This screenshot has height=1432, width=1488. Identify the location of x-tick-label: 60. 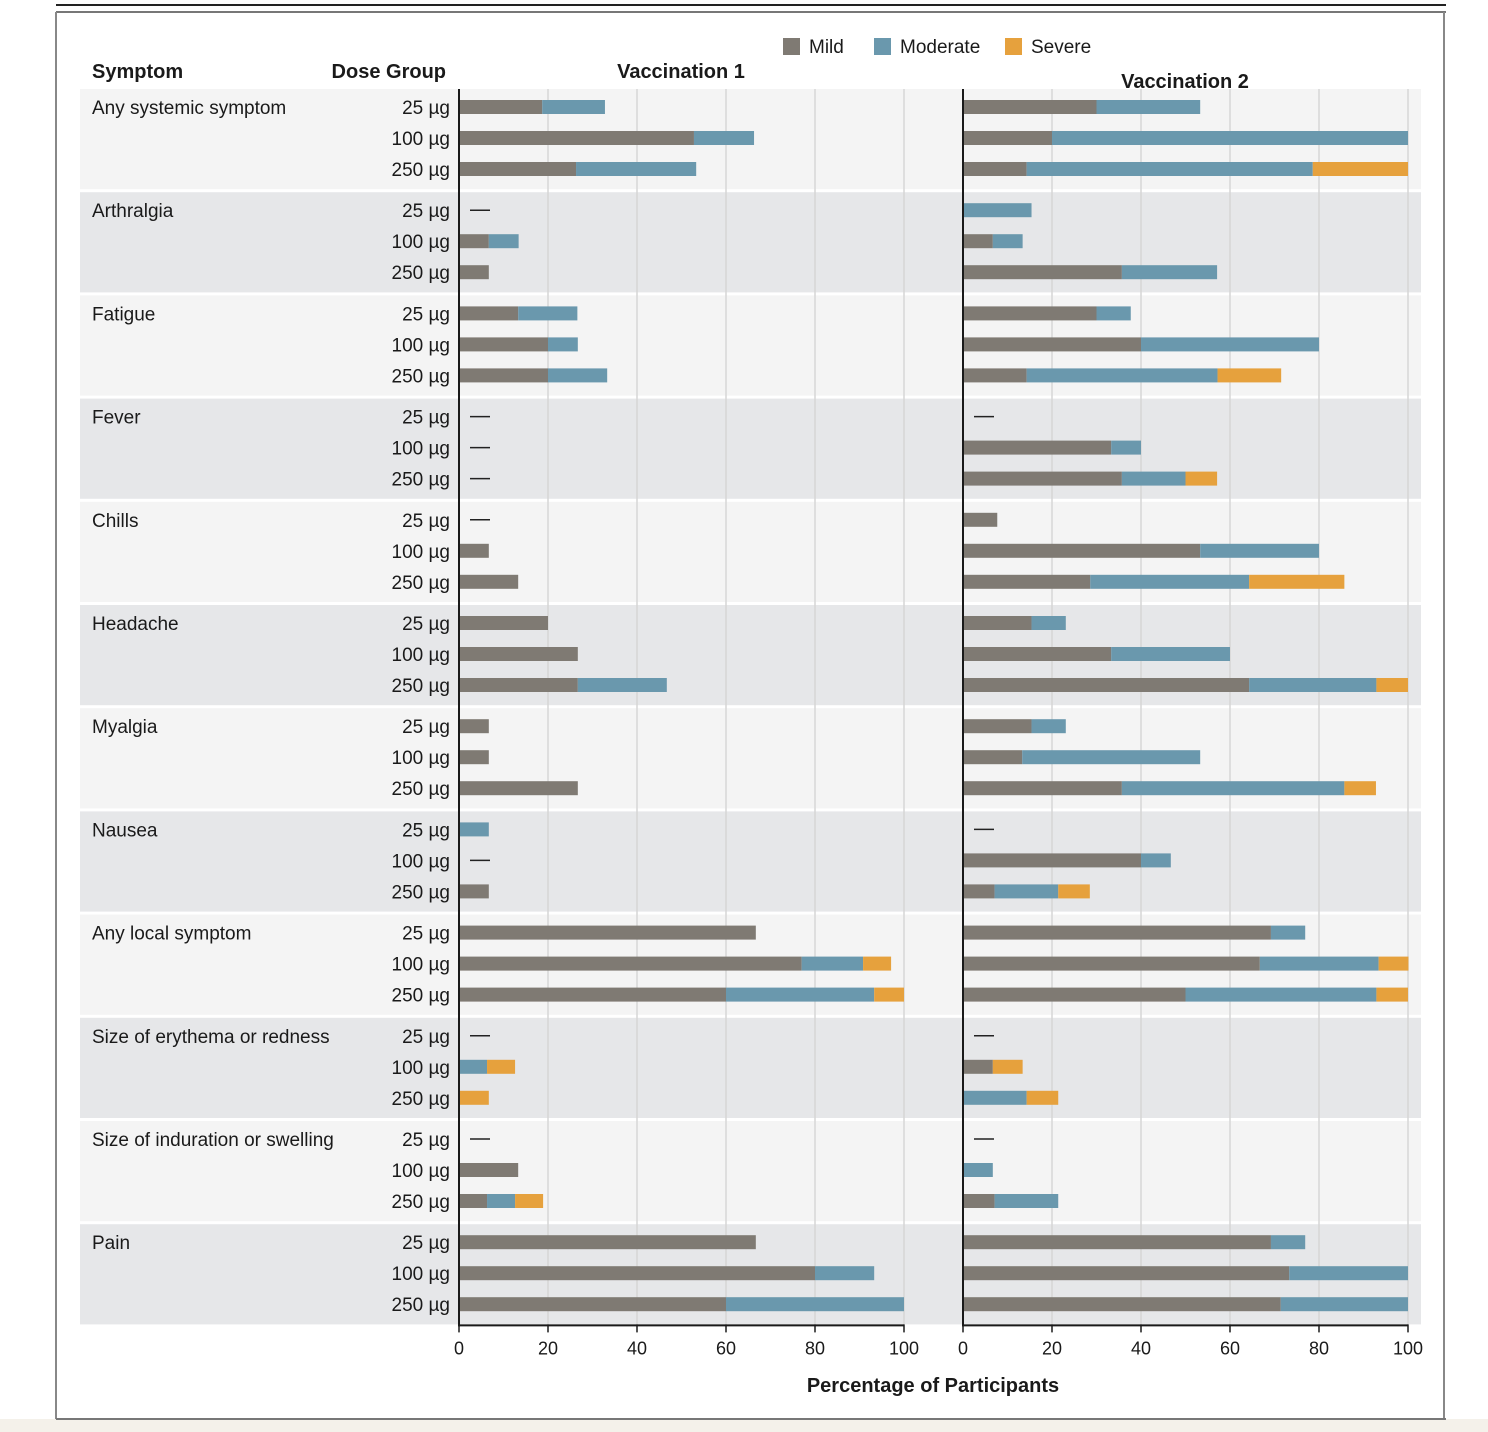
(726, 1348).